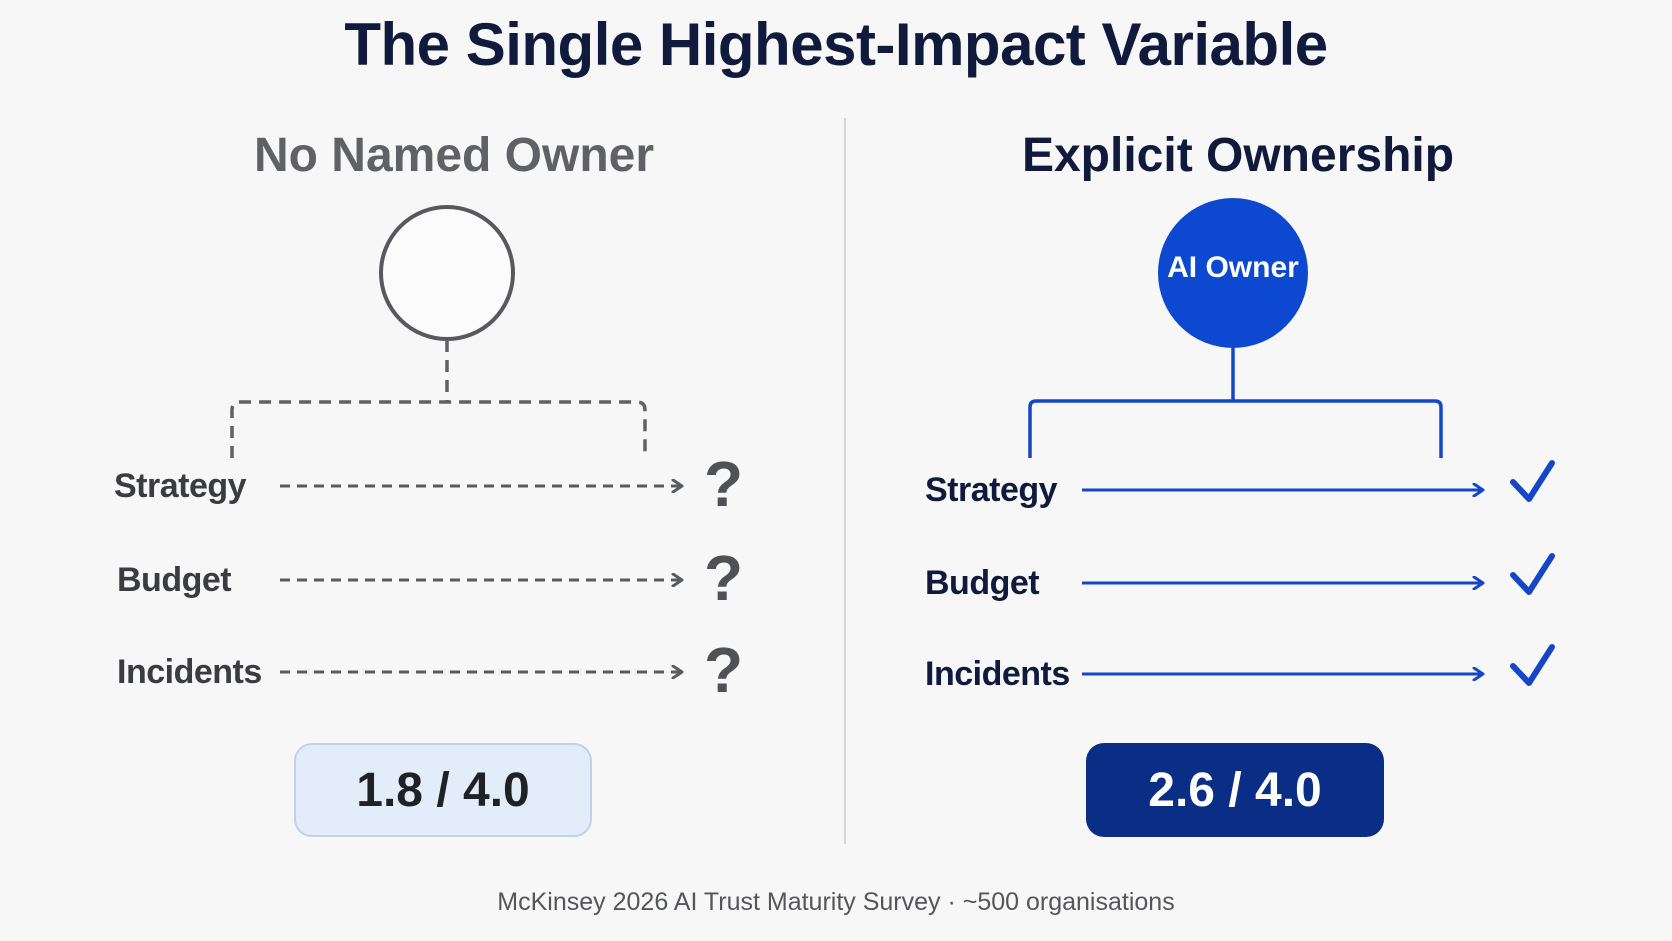  What do you see at coordinates (447, 273) in the screenshot?
I see `empty-owner-circle` at bounding box center [447, 273].